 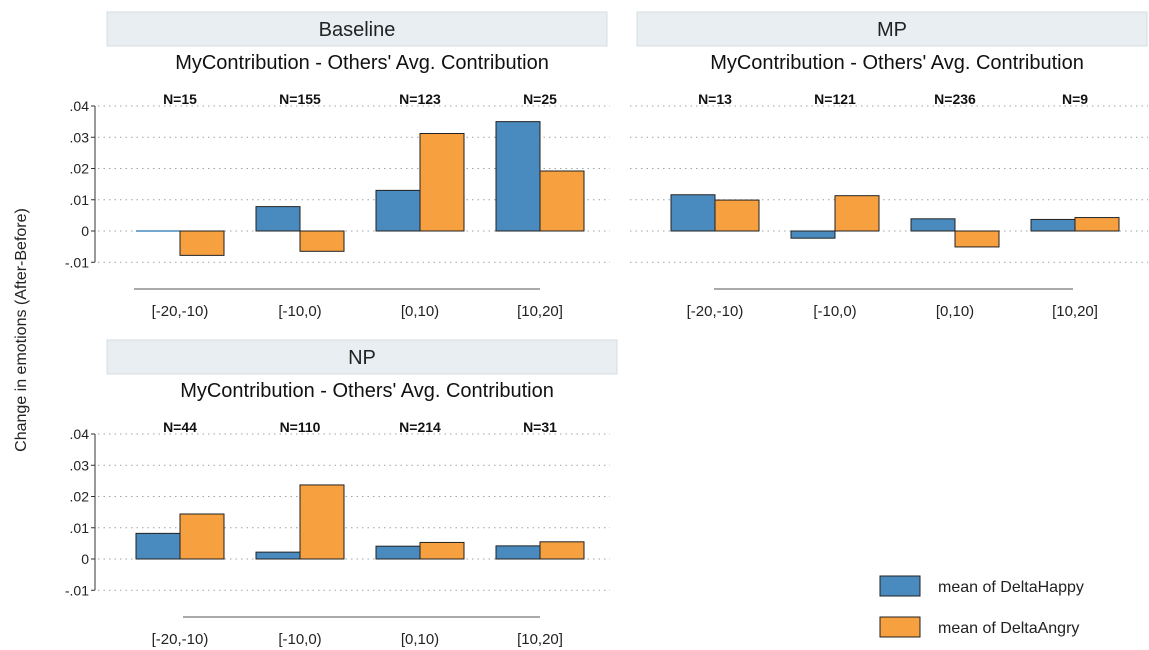 What do you see at coordinates (981, 606) in the screenshot?
I see `legend: mean of DeltaHappy mean of DeltaAngry` at bounding box center [981, 606].